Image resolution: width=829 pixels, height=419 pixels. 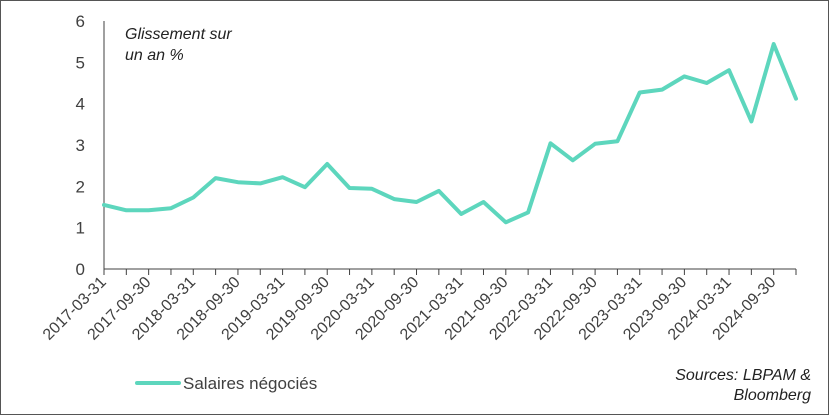 I want to click on y-tick-label: 2, so click(x=80, y=186).